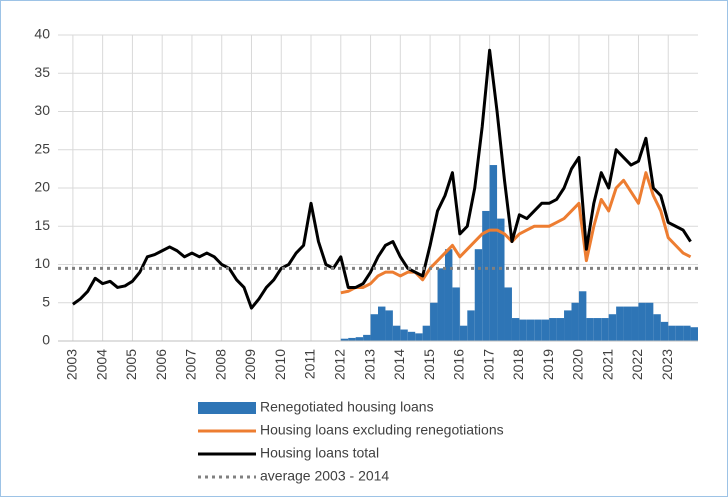 The width and height of the screenshot is (728, 497). What do you see at coordinates (227, 408) in the screenshot?
I see `legend-swatch` at bounding box center [227, 408].